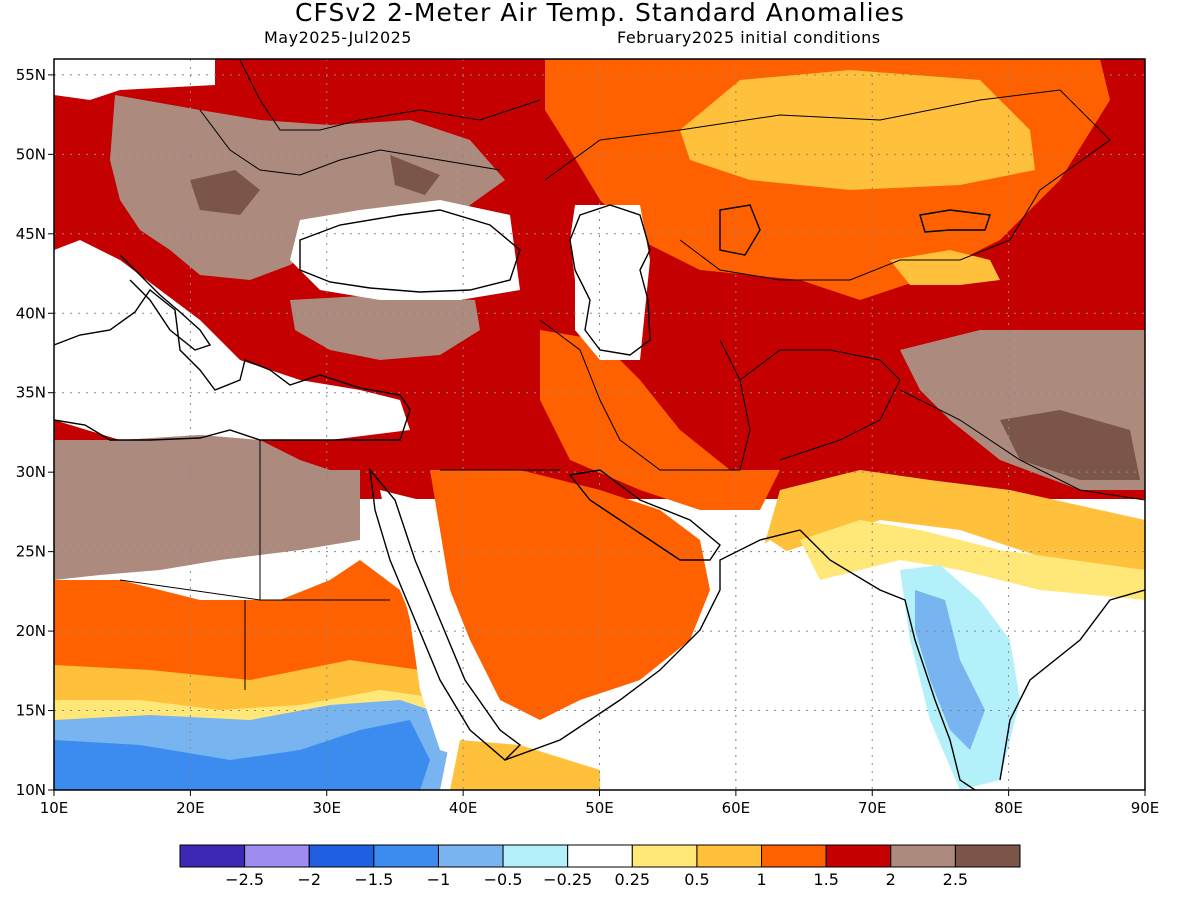 This screenshot has width=1200, height=900. I want to click on field-orange-sahel, so click(247, 627).